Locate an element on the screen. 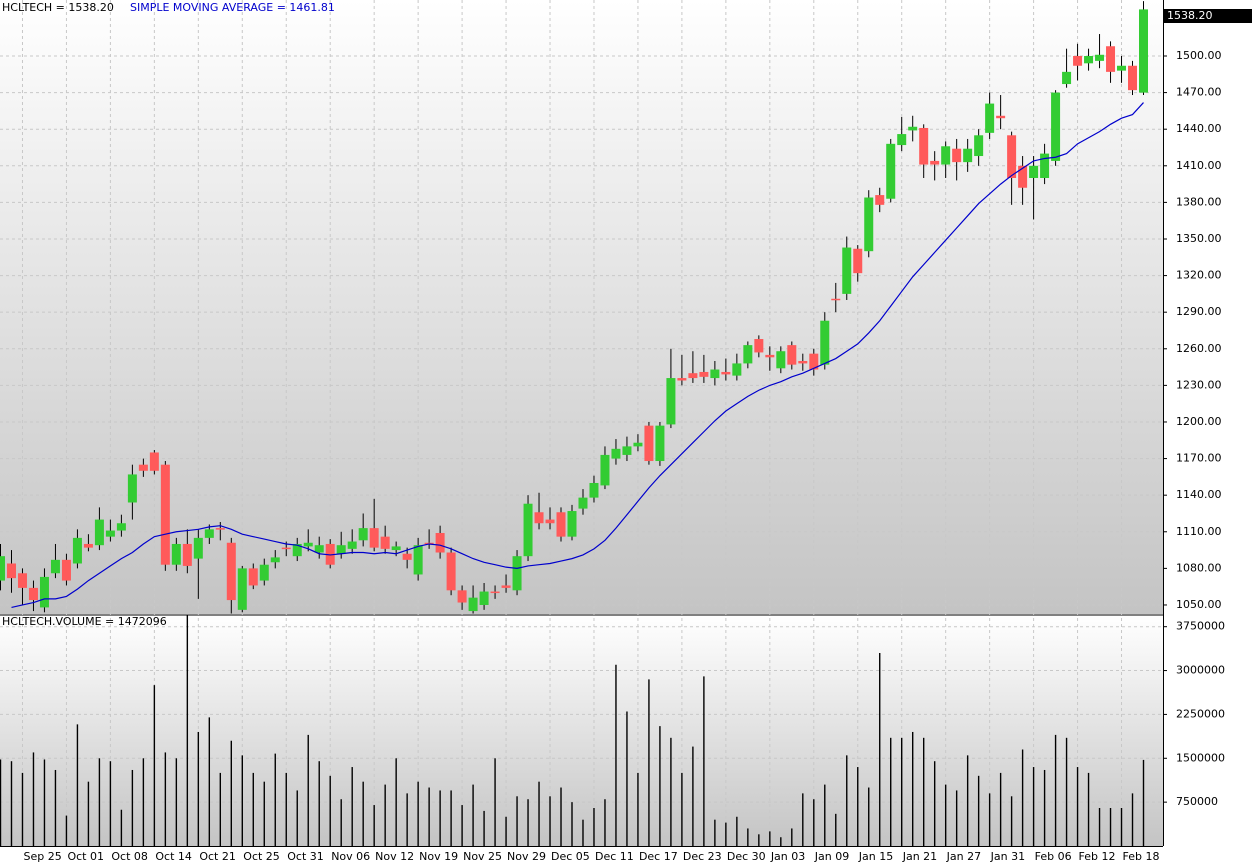 This screenshot has width=1252, height=867. x-tick-label: Jan 21 is located at coordinates (919, 856).